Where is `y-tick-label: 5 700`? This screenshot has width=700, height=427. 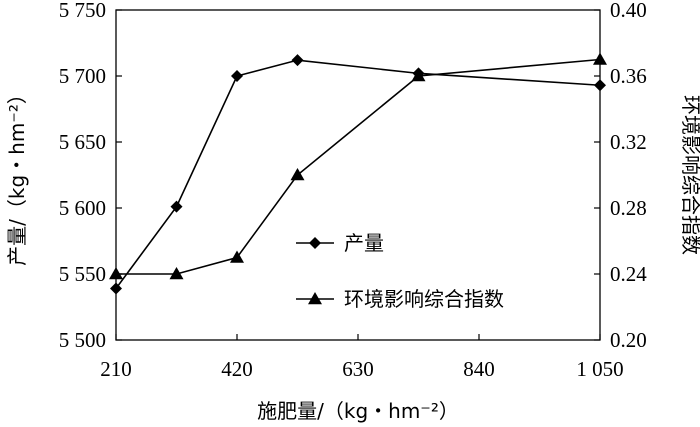 y-tick-label: 5 700 is located at coordinates (82, 76).